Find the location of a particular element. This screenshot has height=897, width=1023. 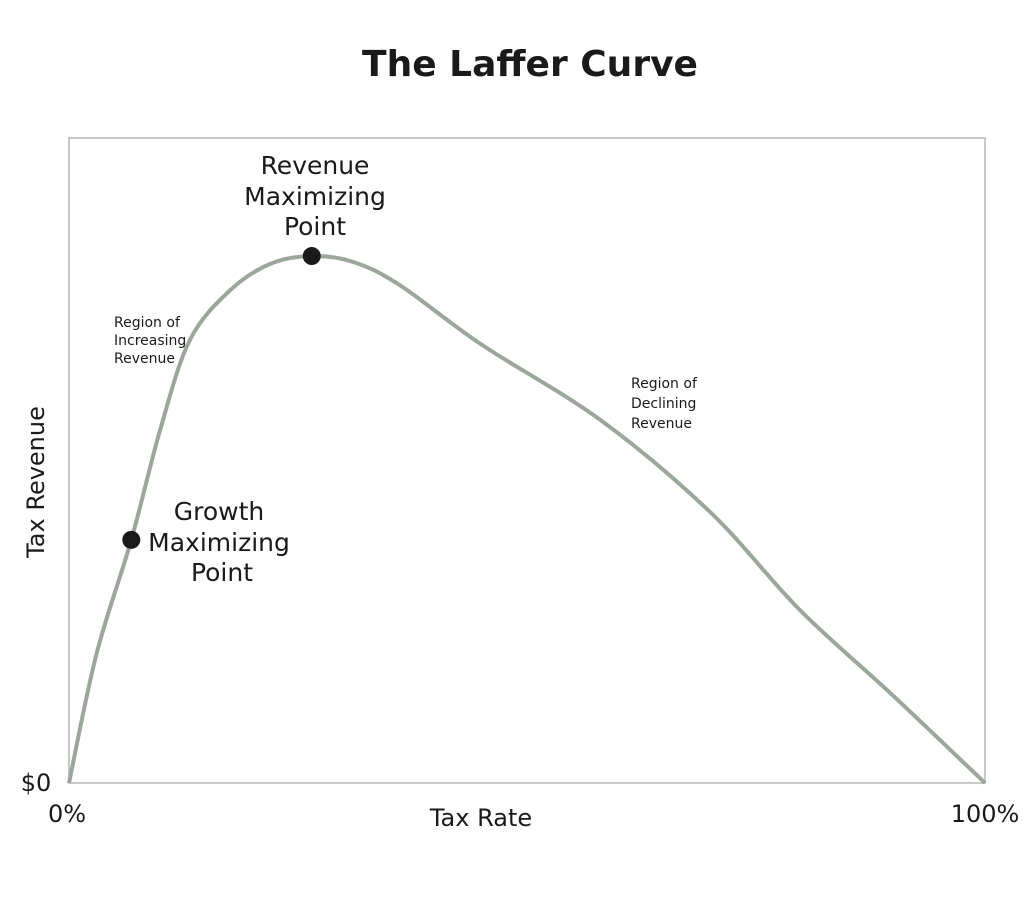

svg-text: Declining is located at coordinates (663, 404).